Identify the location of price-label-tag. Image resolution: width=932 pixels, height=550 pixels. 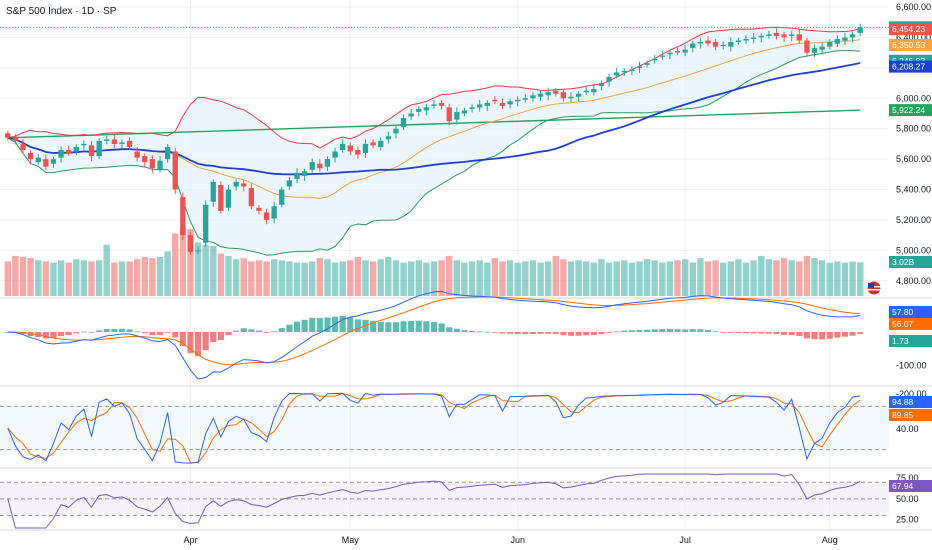
(910, 110).